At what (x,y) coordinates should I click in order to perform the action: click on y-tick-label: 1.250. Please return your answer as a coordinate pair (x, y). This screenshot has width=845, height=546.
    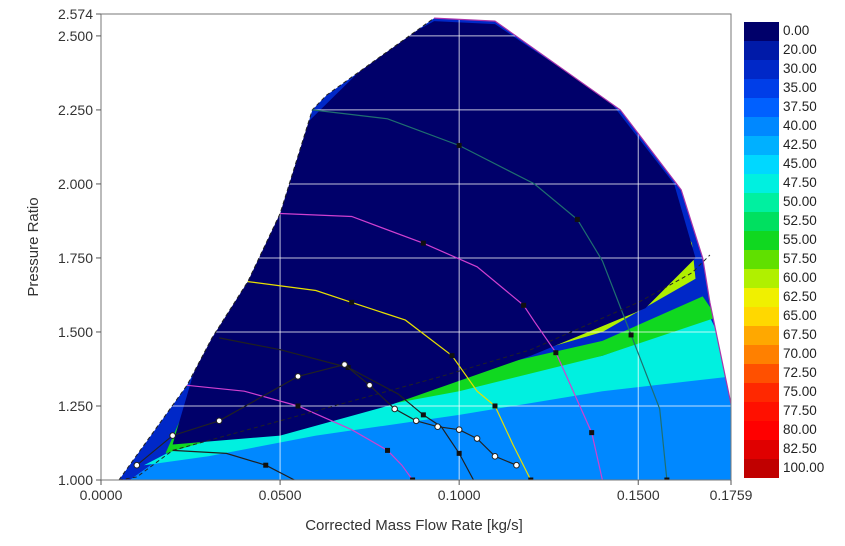
    Looking at the image, I should click on (75, 406).